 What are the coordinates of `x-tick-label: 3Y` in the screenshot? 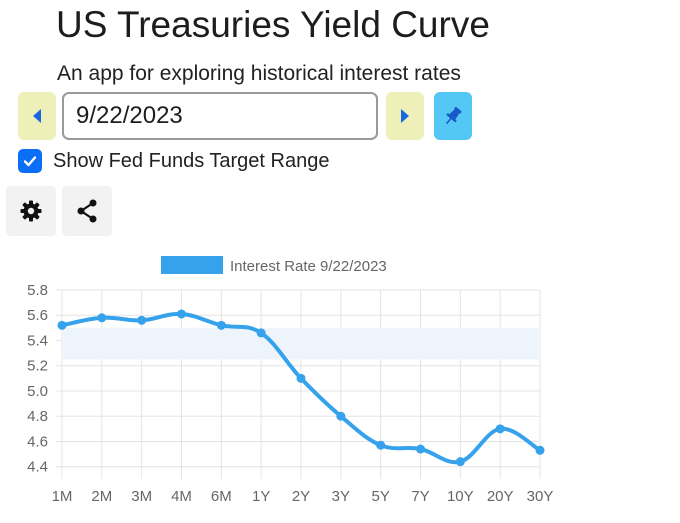 It's located at (341, 496).